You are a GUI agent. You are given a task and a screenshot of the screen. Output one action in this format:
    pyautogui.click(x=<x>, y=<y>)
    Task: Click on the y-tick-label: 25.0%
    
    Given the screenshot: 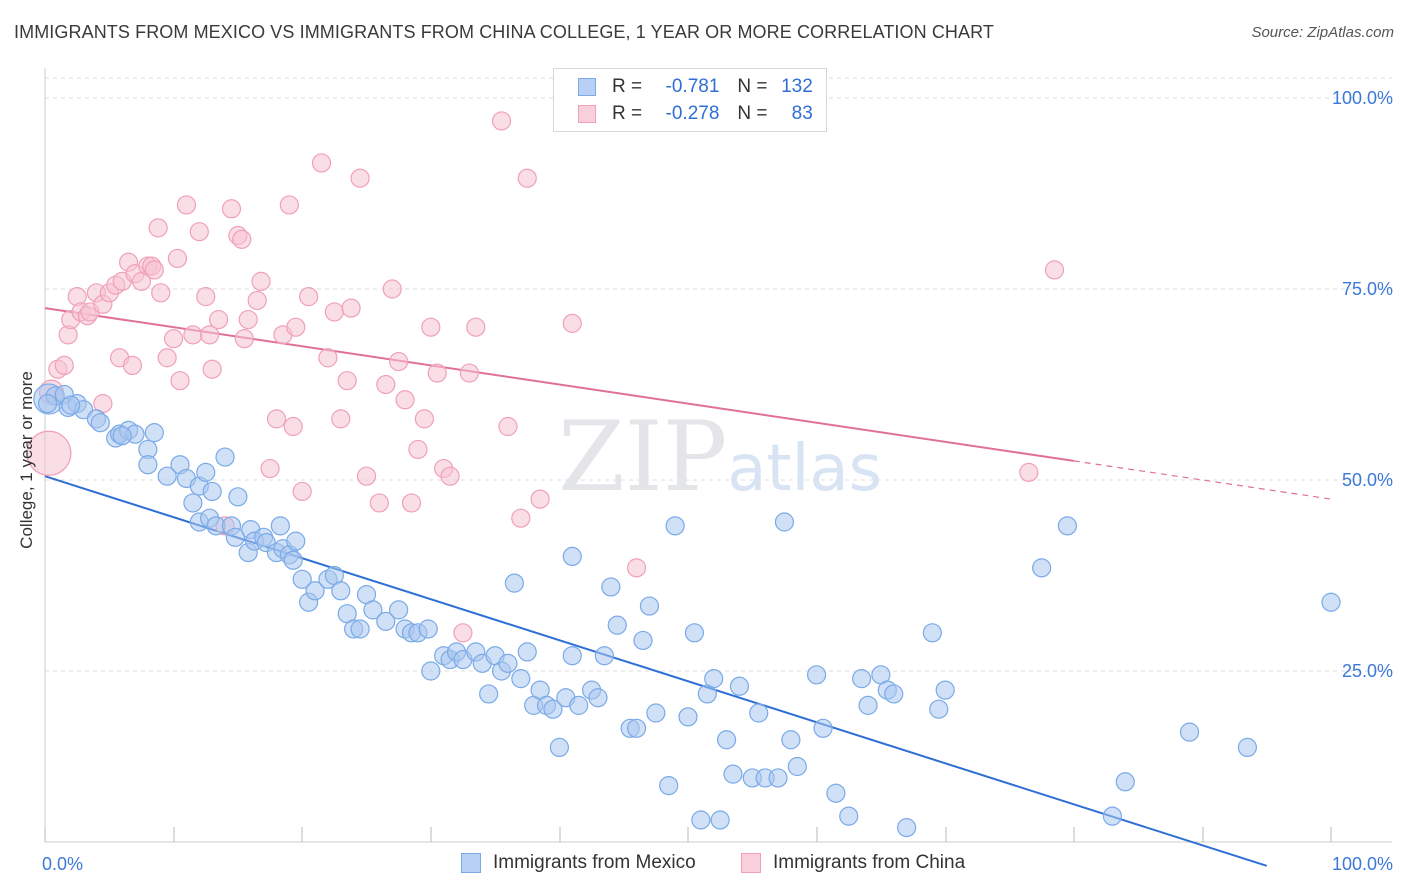 What is the action you would take?
    pyautogui.click(x=1367, y=671)
    